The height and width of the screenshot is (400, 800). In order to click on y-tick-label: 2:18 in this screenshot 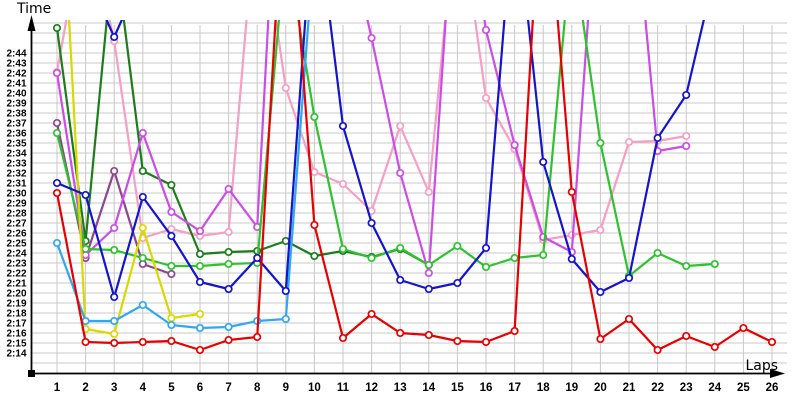, I will do `click(16, 314)`.